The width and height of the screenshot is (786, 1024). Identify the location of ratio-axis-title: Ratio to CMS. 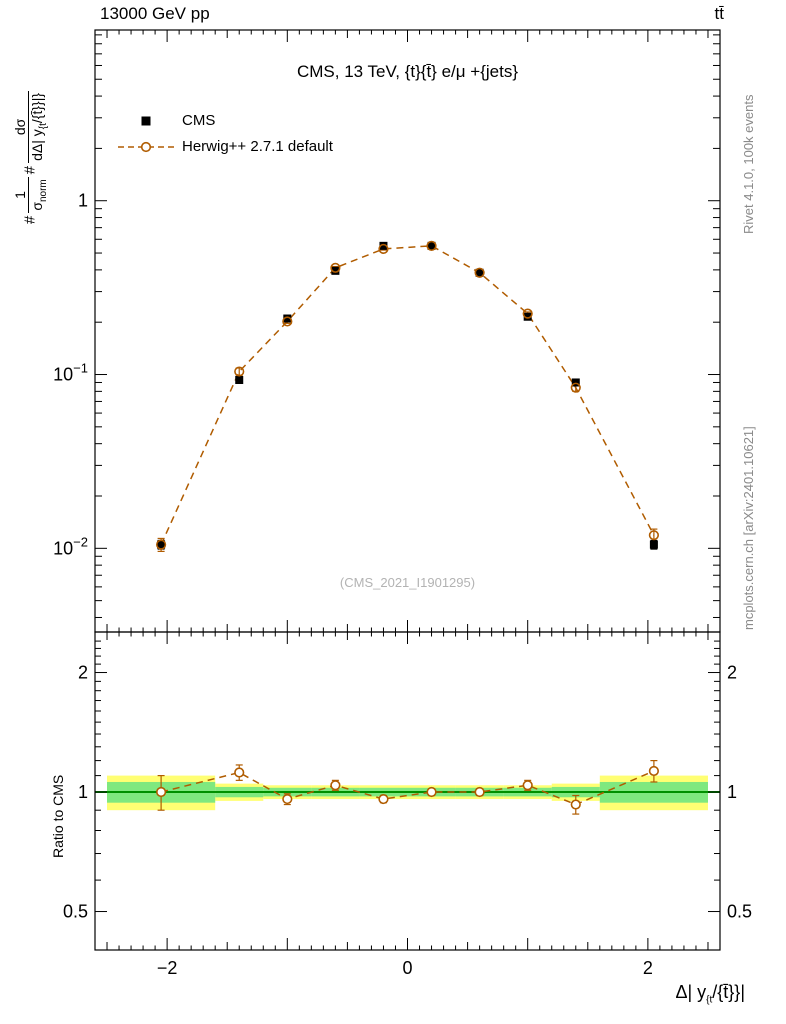
(58, 816).